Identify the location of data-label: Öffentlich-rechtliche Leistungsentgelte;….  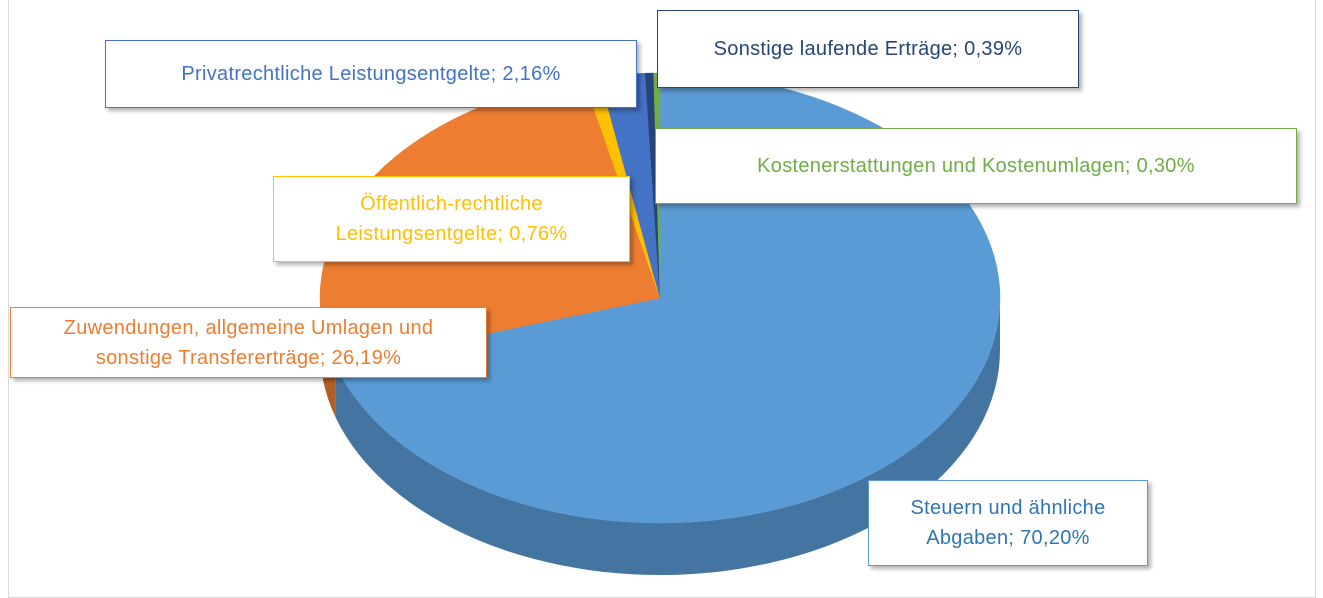
(451, 219).